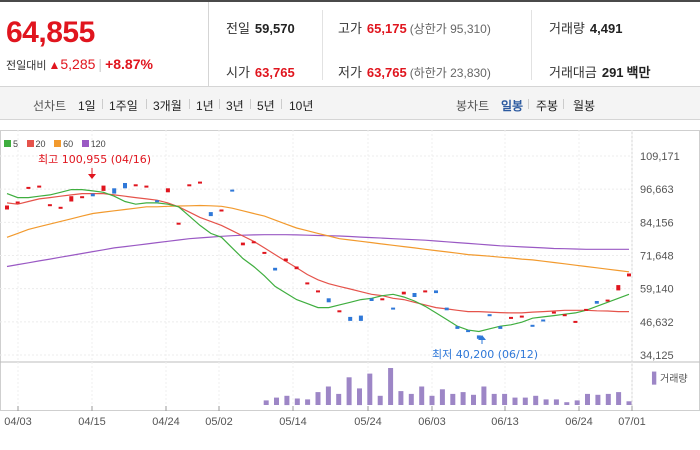 The image size is (700, 450). I want to click on current-price: 64,855, so click(50, 32).